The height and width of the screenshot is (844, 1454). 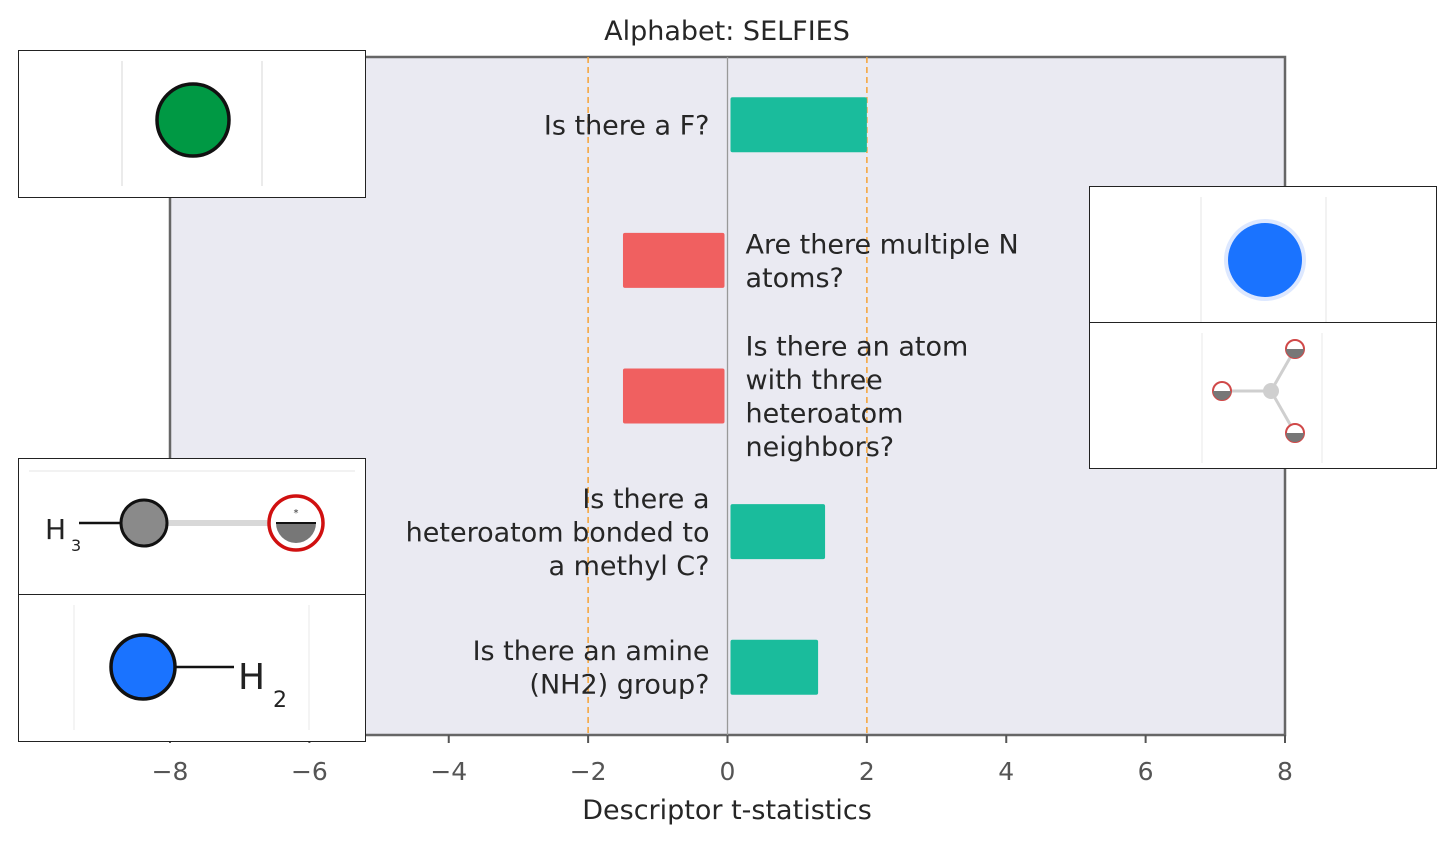 I want to click on x-tick-label: 6, so click(x=1146, y=771).